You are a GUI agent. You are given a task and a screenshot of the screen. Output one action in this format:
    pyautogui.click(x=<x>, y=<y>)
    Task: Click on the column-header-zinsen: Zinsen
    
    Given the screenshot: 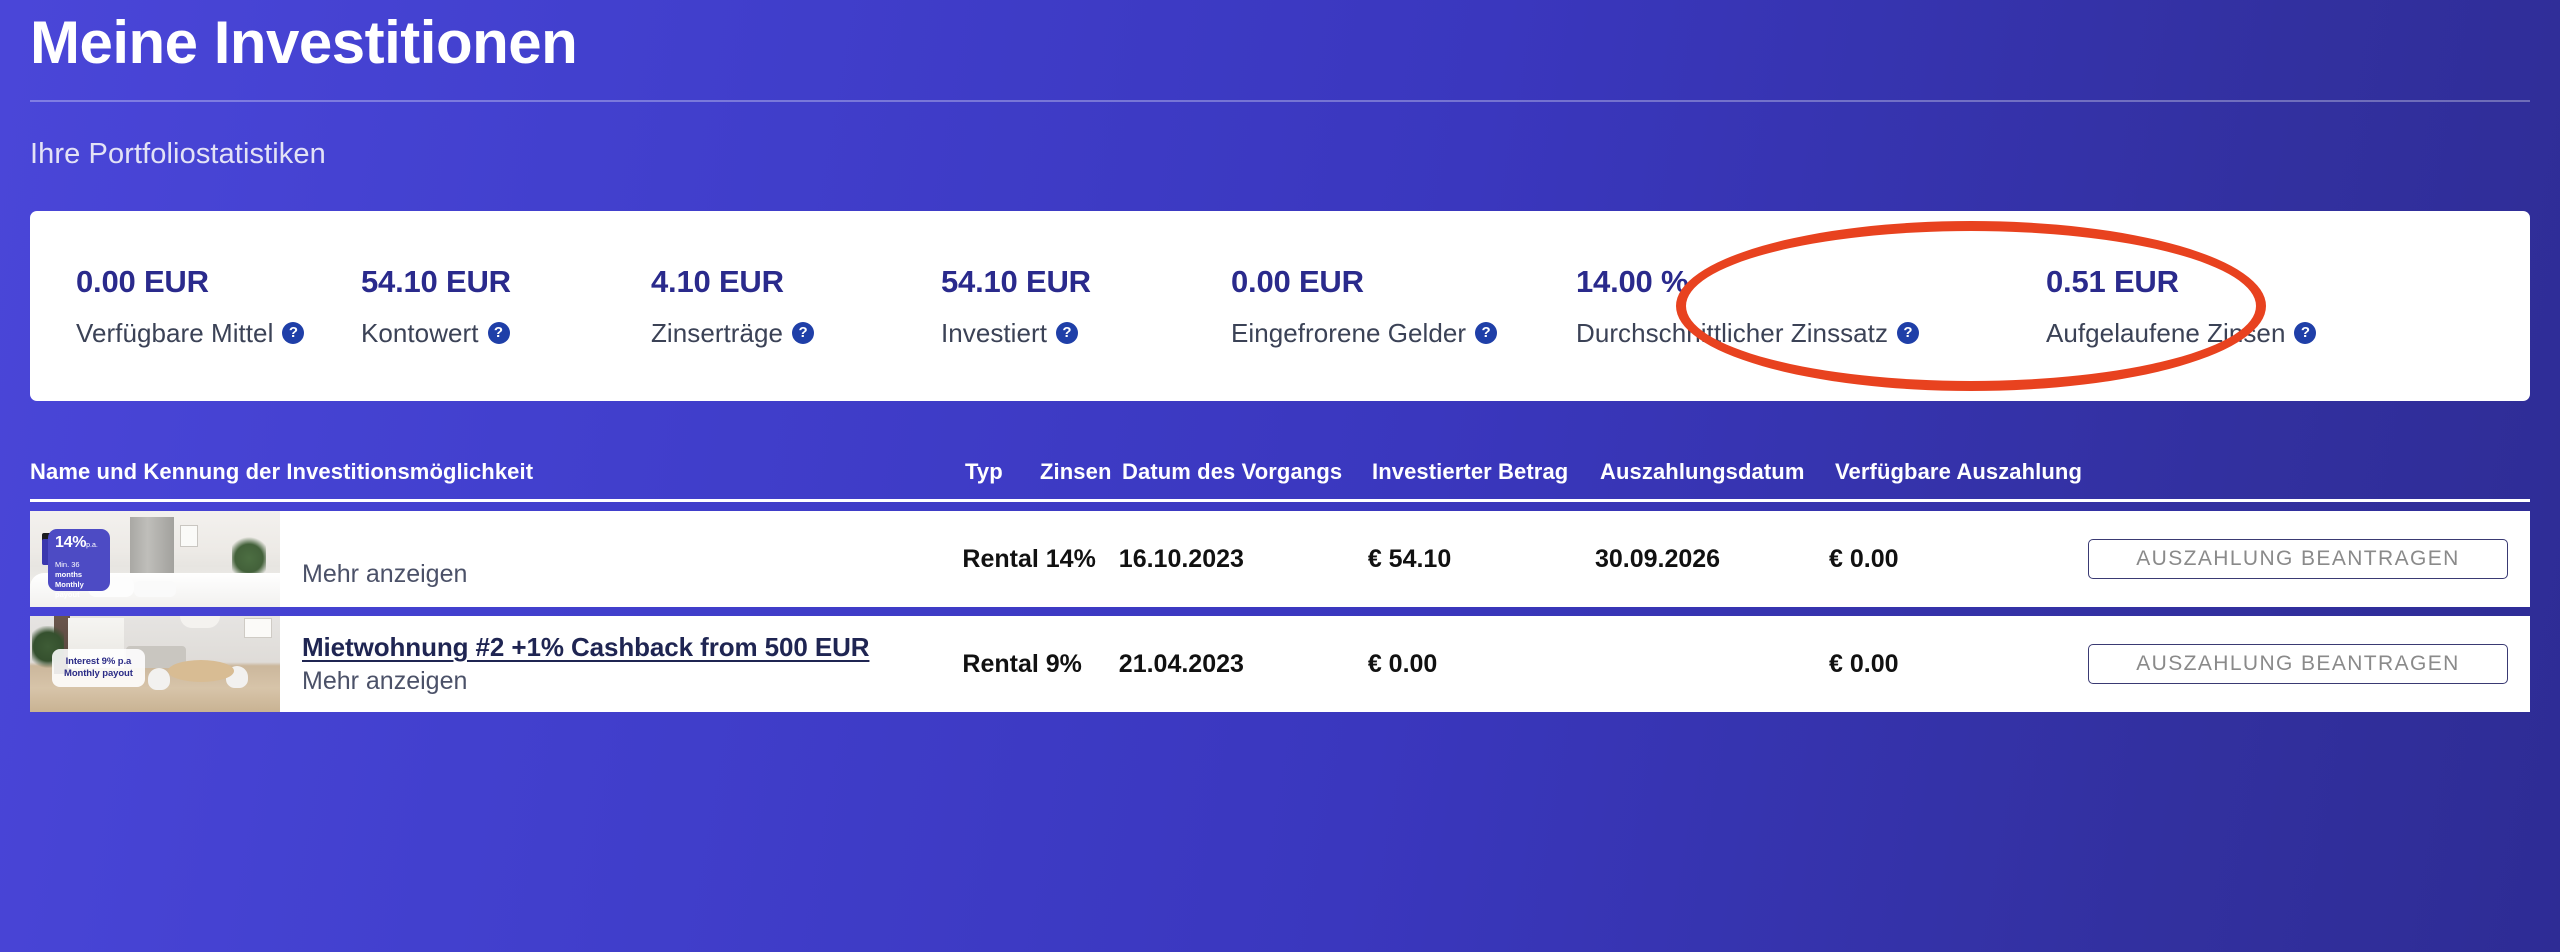 What is the action you would take?
    pyautogui.click(x=1076, y=471)
    